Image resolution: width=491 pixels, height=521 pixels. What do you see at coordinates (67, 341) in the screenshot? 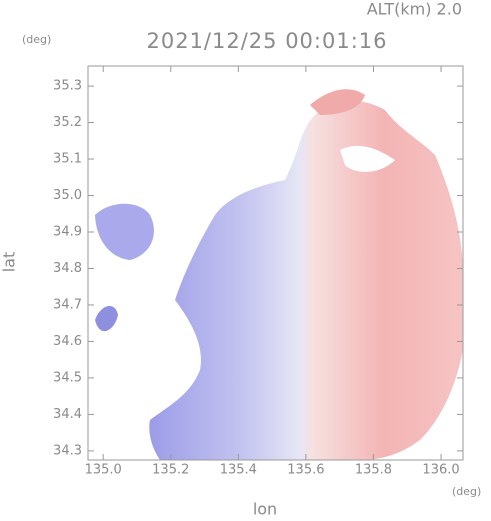
I see `y-tick-label: 34.6` at bounding box center [67, 341].